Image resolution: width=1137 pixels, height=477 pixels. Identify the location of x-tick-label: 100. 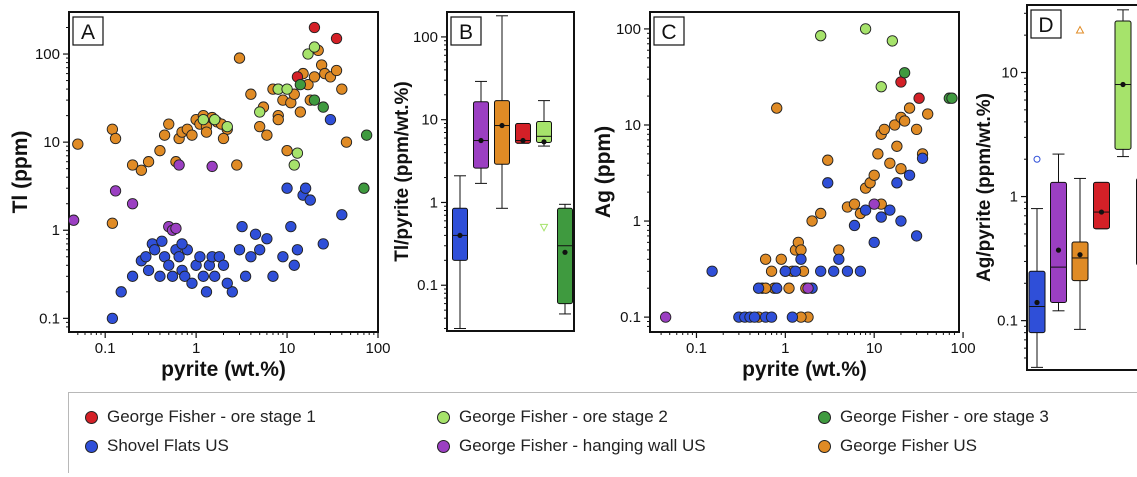
(377, 348).